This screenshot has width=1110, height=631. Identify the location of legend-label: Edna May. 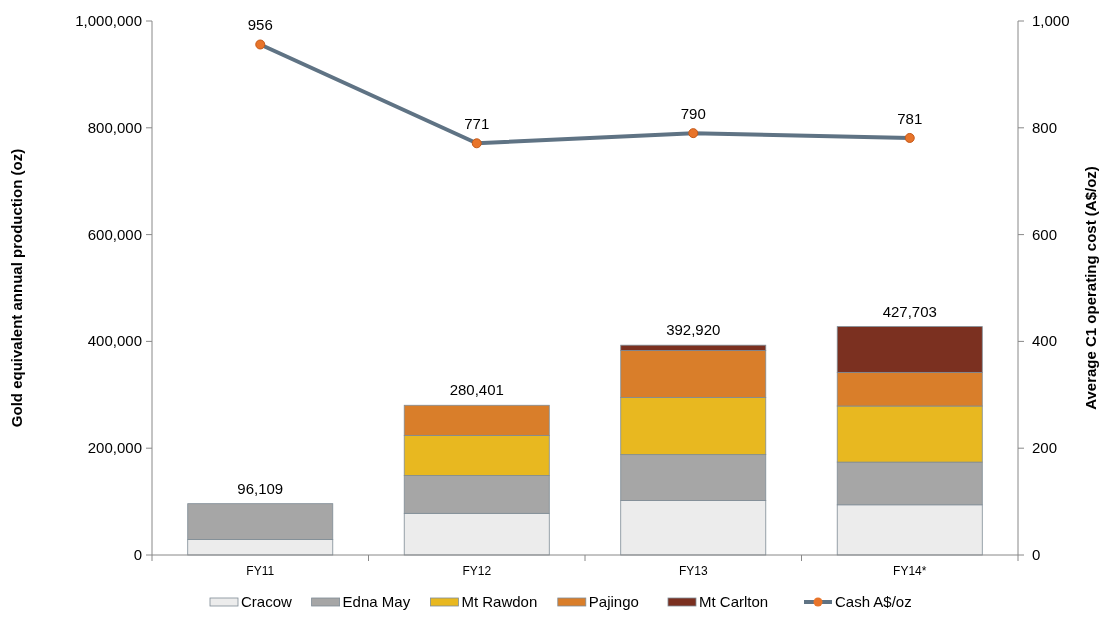
(376, 601).